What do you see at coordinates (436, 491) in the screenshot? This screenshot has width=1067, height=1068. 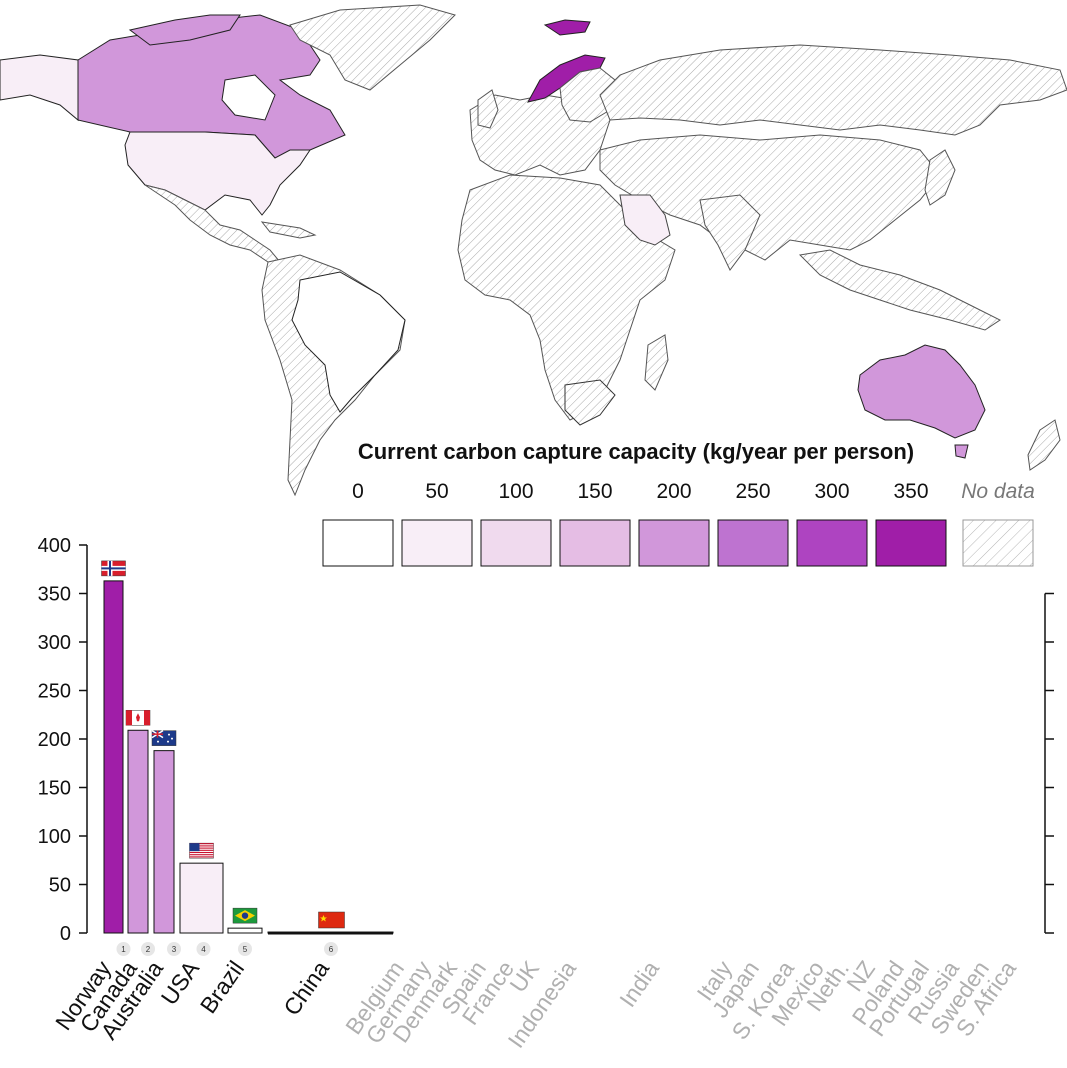 I see `legend-tick-label: 50` at bounding box center [436, 491].